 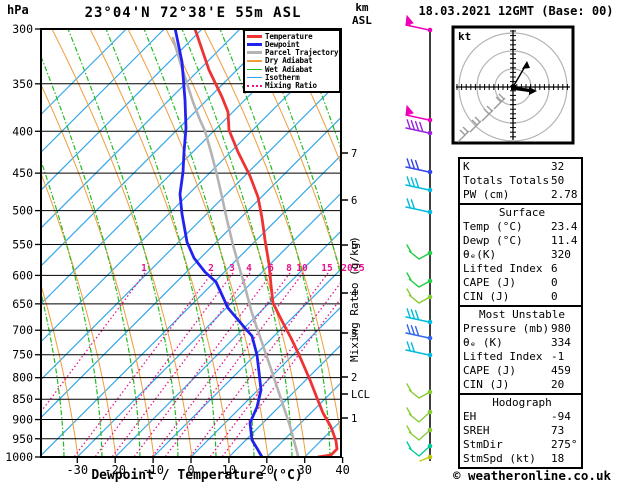 I want to click on svg-text: 10, so click(x=302, y=268).